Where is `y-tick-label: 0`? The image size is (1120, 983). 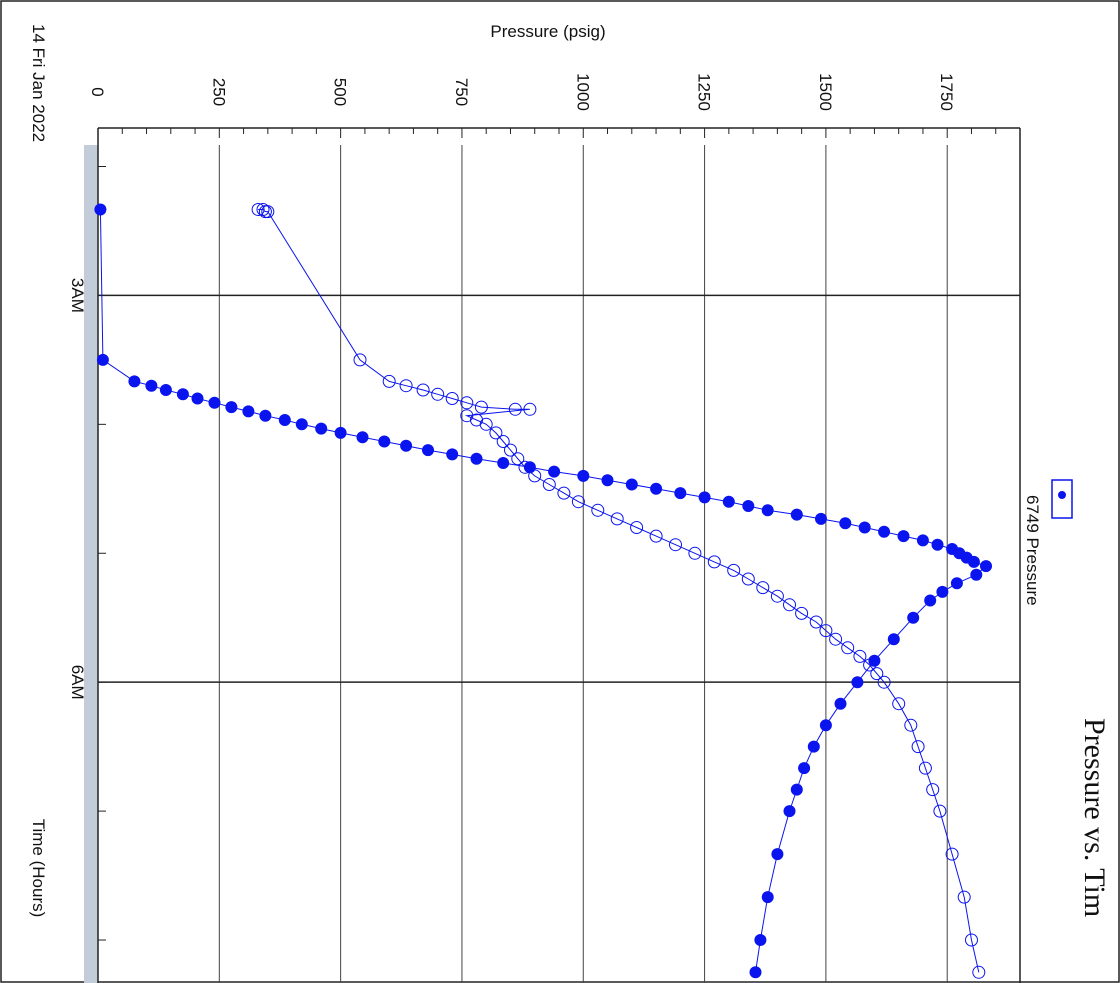 y-tick-label: 0 is located at coordinates (97, 91).